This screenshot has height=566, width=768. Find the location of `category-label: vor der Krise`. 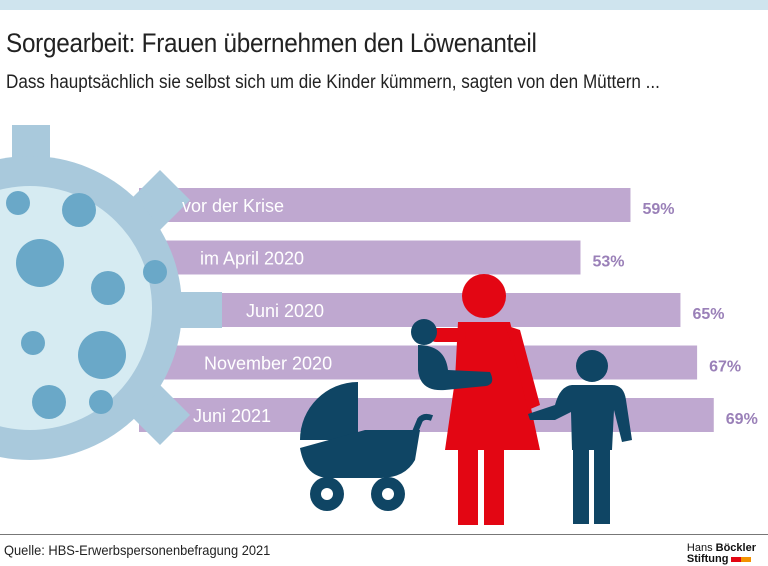

category-label: vor der Krise is located at coordinates (233, 206).